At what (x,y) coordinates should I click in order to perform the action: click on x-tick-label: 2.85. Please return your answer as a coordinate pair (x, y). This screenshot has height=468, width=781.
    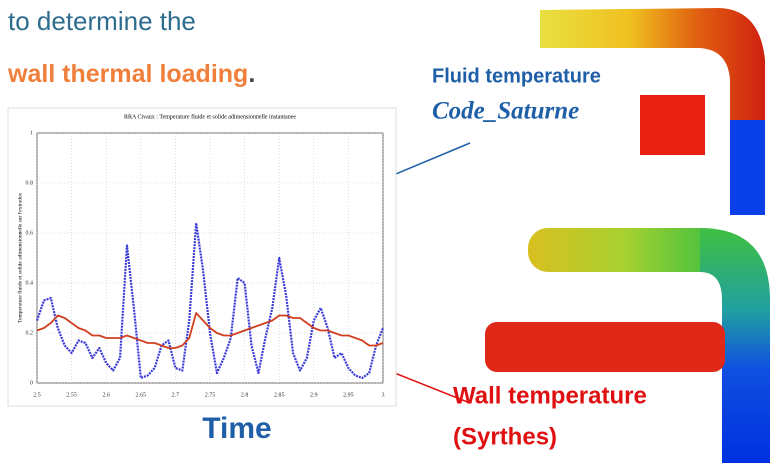
    Looking at the image, I should click on (279, 395).